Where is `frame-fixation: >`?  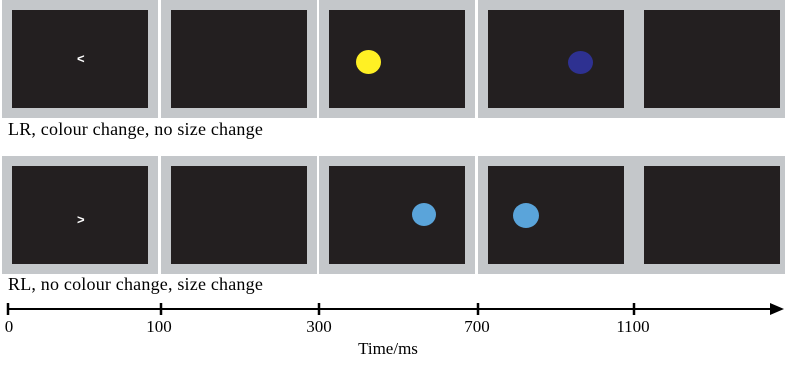 frame-fixation: > is located at coordinates (80, 215).